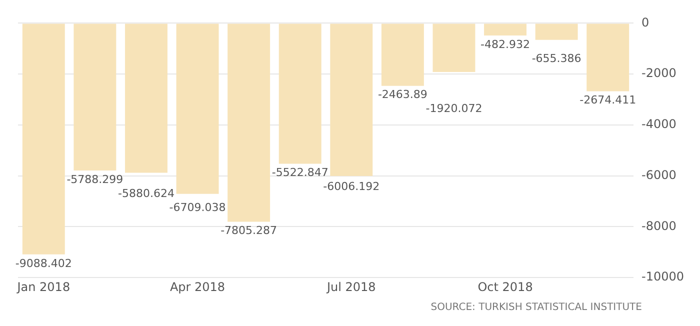 The image size is (700, 326). What do you see at coordinates (146, 193) in the screenshot?
I see `data-label: -5880.624` at bounding box center [146, 193].